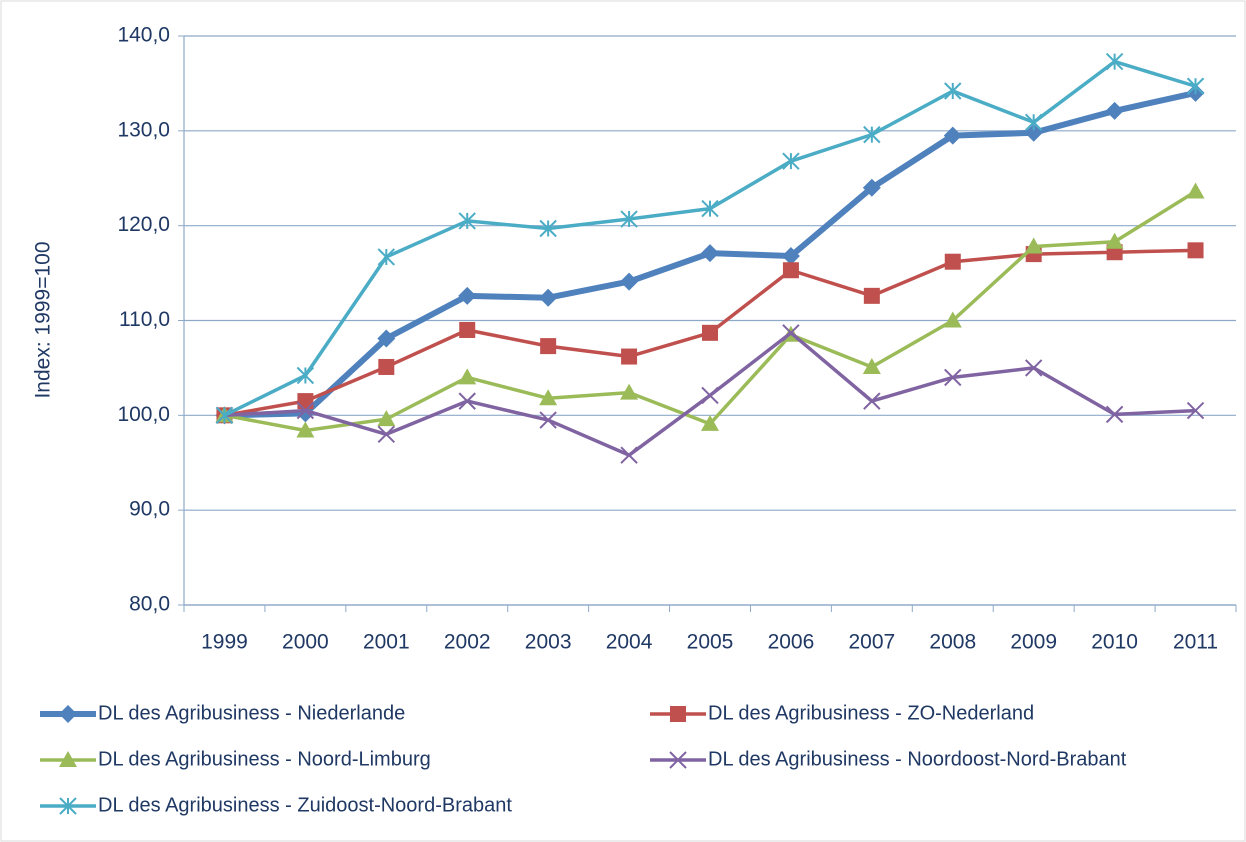 This screenshot has width=1246, height=842. I want to click on x-tick-label: 2010, so click(1114, 642).